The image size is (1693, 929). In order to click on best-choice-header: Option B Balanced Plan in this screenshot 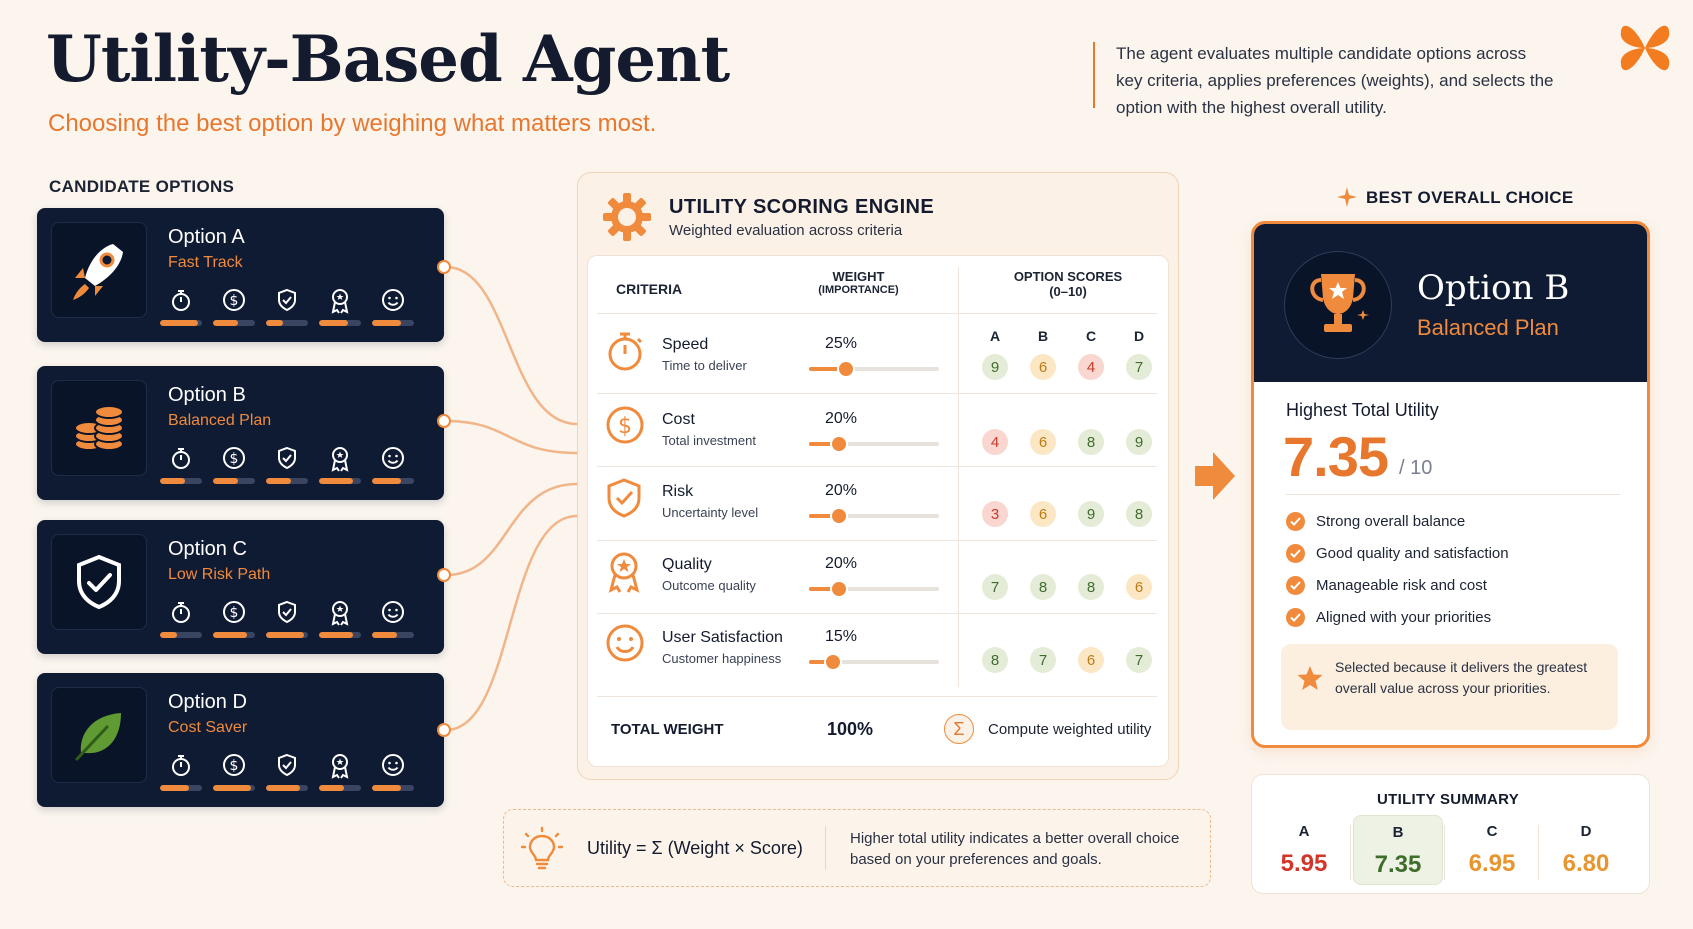, I will do `click(1450, 303)`.